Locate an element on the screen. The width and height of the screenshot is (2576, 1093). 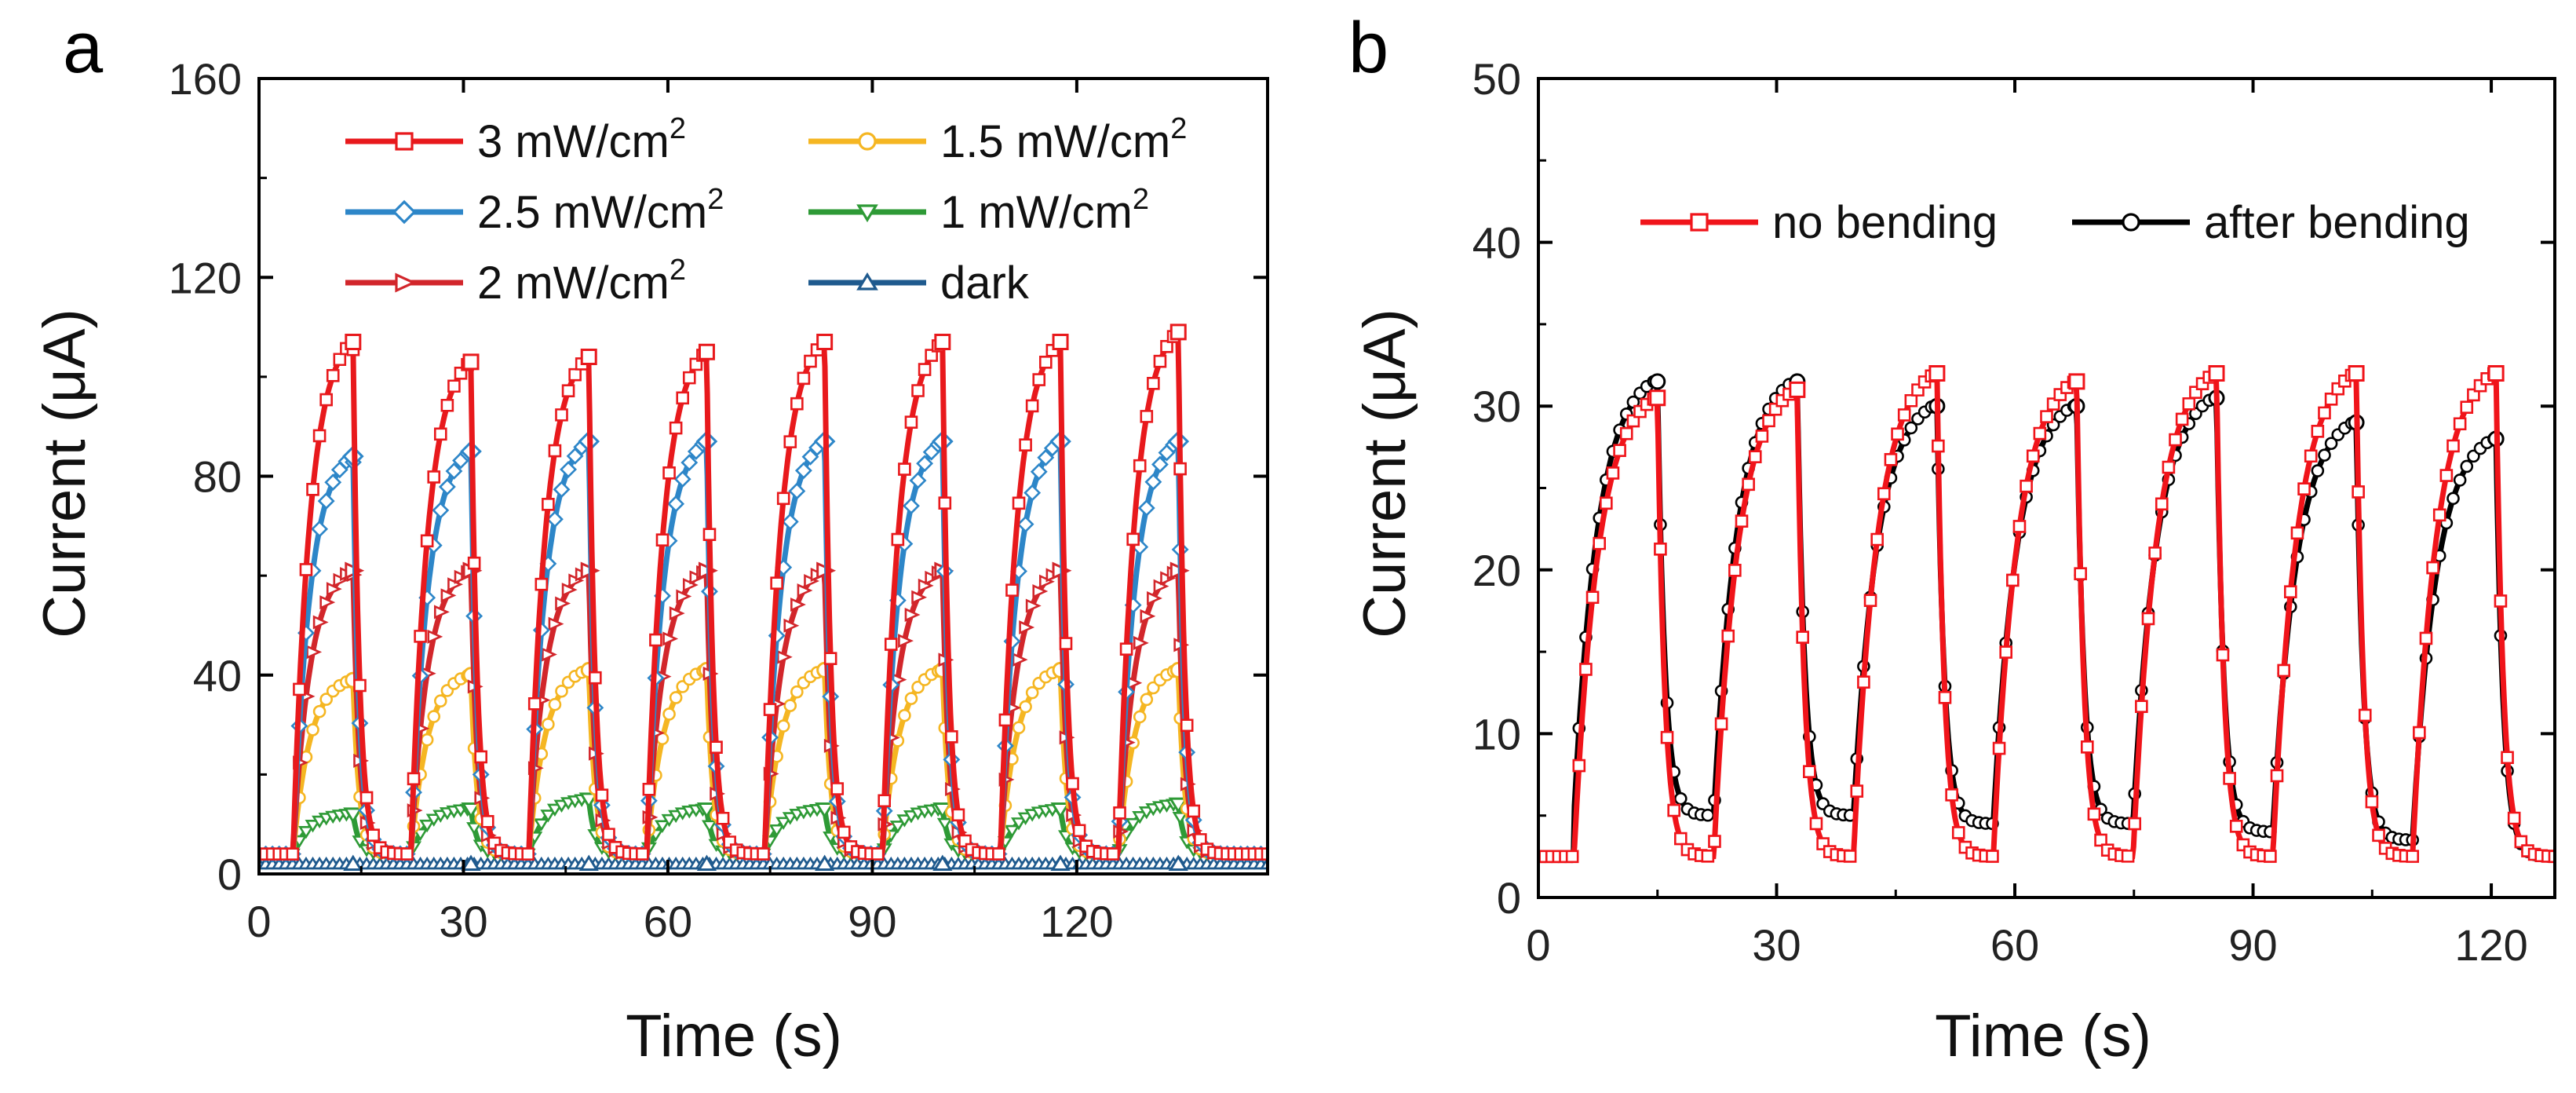
x-axis-title-b: Time (s) is located at coordinates (2043, 1036).